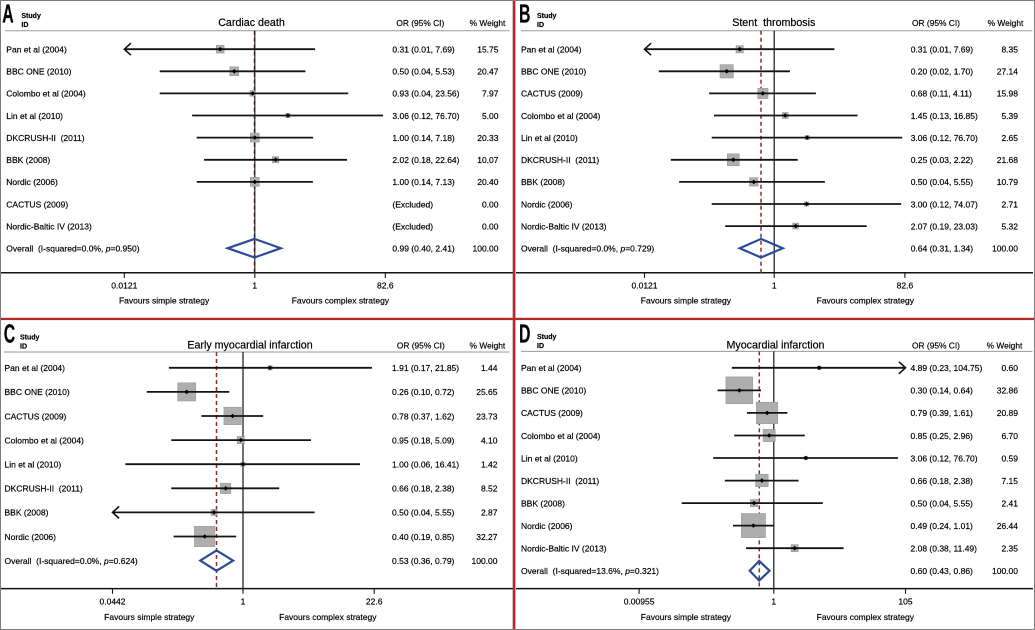 The width and height of the screenshot is (1035, 630). I want to click on svg-text: 5.32, so click(1009, 226).